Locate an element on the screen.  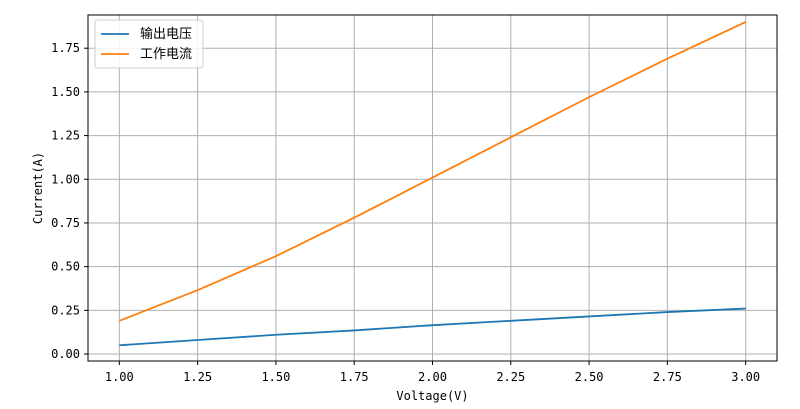
x-tick-label: 1.00 is located at coordinates (119, 377).